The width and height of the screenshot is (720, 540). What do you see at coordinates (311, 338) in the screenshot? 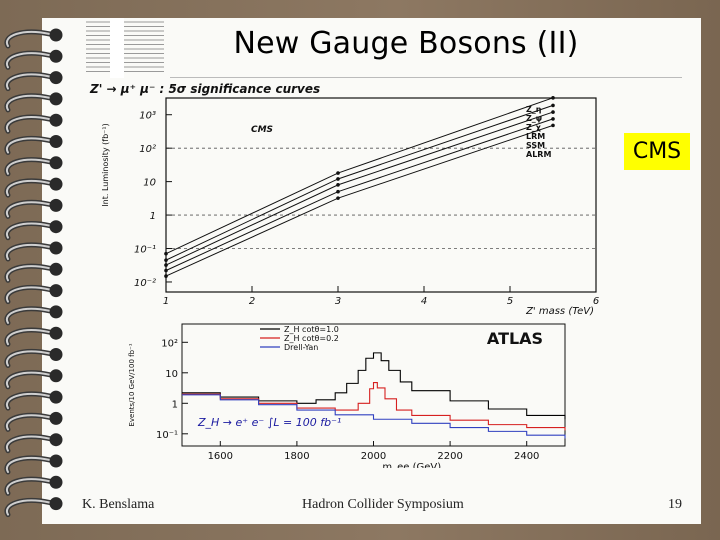
I see `legend-entry: Z_H cotθ=0.2` at bounding box center [311, 338].